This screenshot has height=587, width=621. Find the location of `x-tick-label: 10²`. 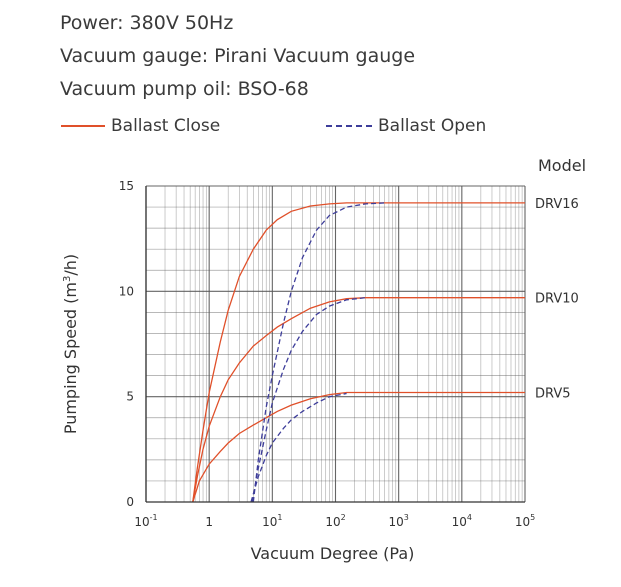

x-tick-label: 10² is located at coordinates (335, 521).